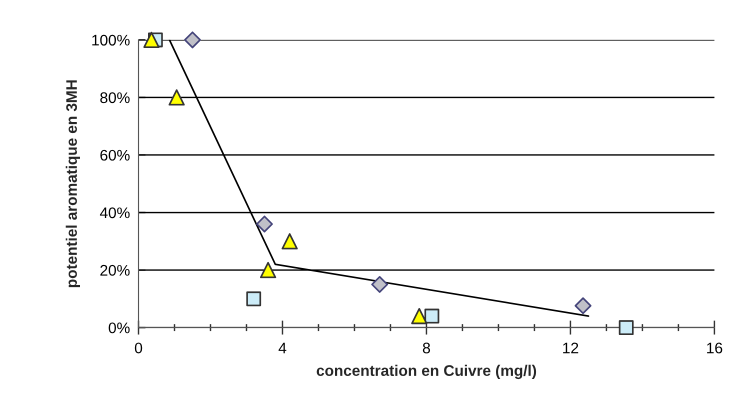 Image resolution: width=729 pixels, height=420 pixels. What do you see at coordinates (570, 348) in the screenshot?
I see `x-tick-label: 12` at bounding box center [570, 348].